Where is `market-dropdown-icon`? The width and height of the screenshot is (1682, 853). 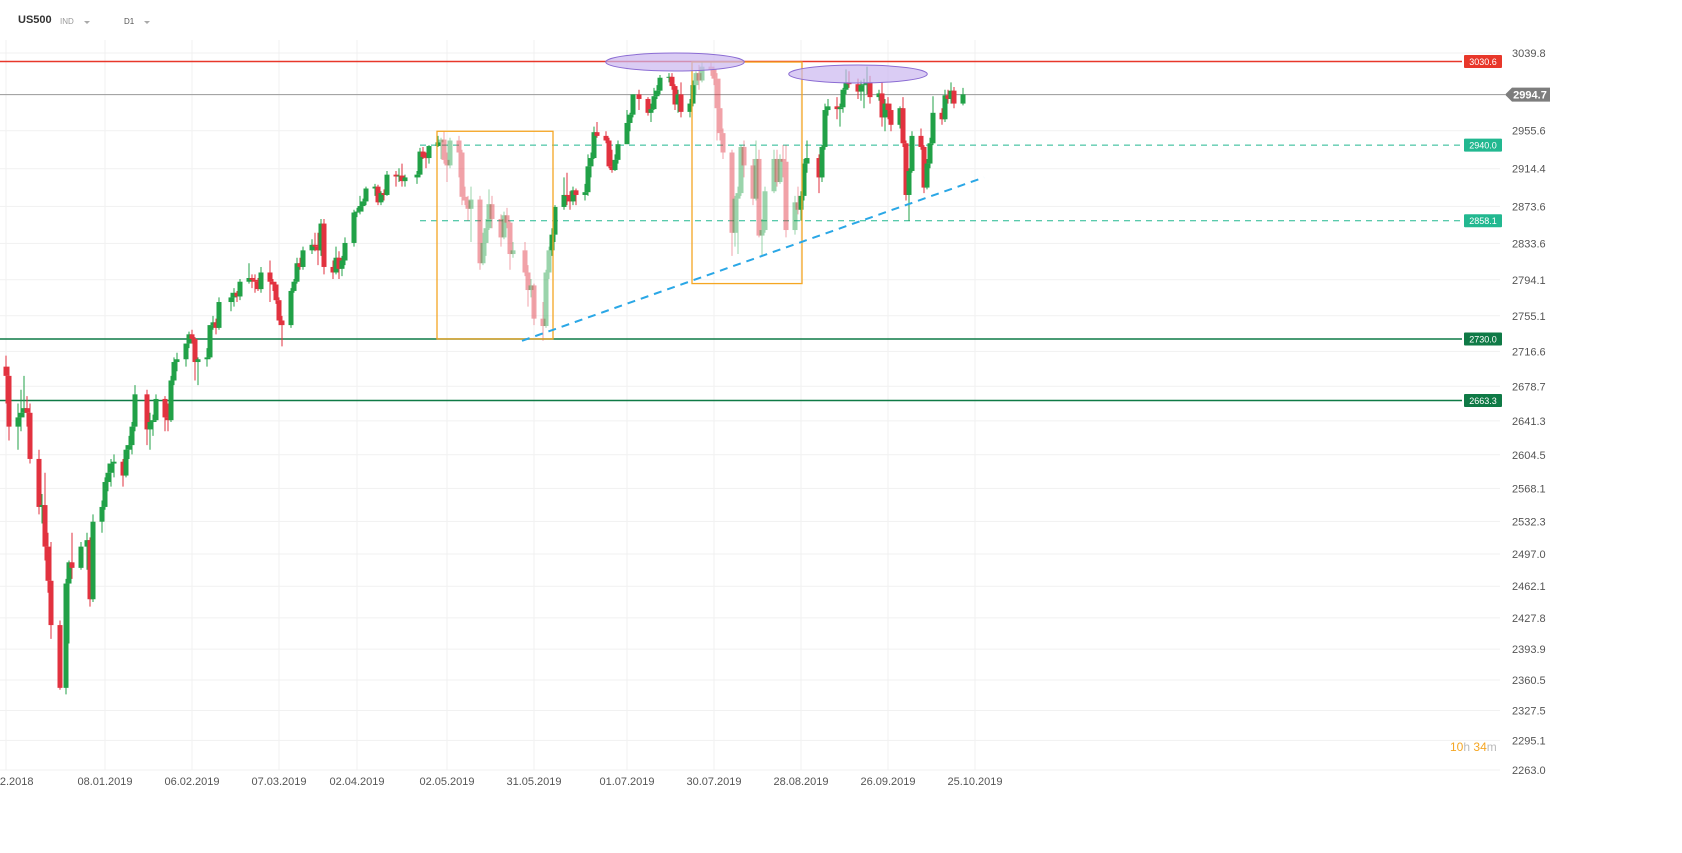 market-dropdown-icon is located at coordinates (87, 22).